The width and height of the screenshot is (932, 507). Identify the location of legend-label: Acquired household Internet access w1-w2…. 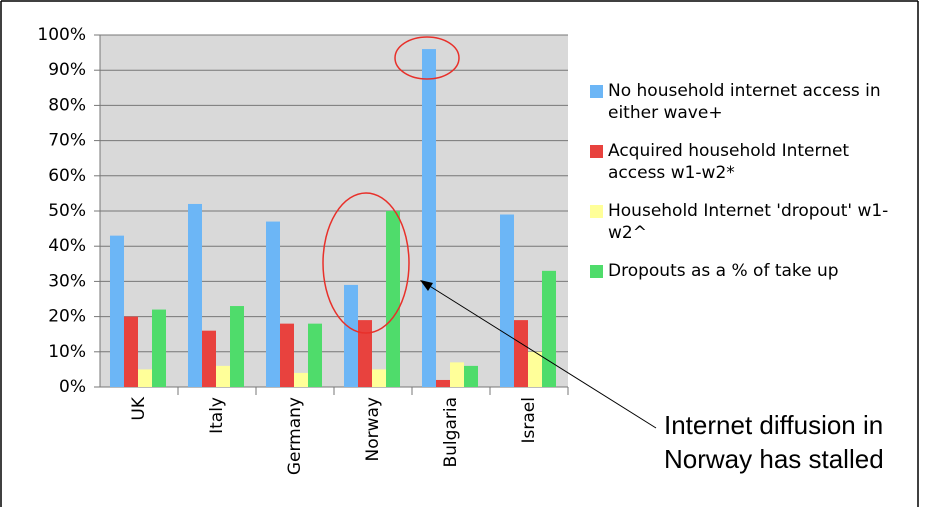
(729, 162).